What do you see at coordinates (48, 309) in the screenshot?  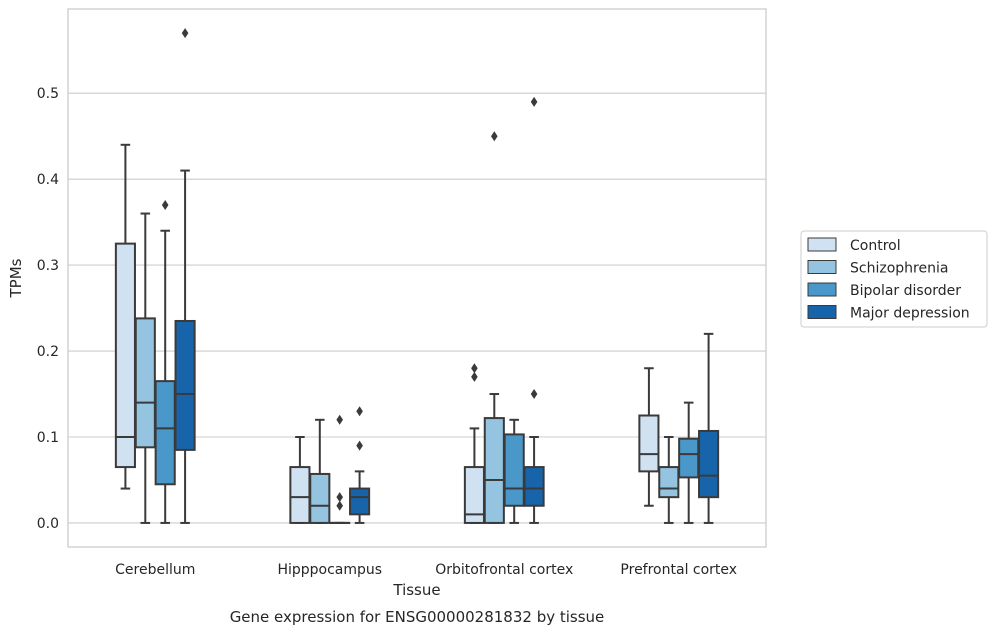 I see `y-axis-ticks: 0.0 0.1 0.2 0.3 0.4 0.5` at bounding box center [48, 309].